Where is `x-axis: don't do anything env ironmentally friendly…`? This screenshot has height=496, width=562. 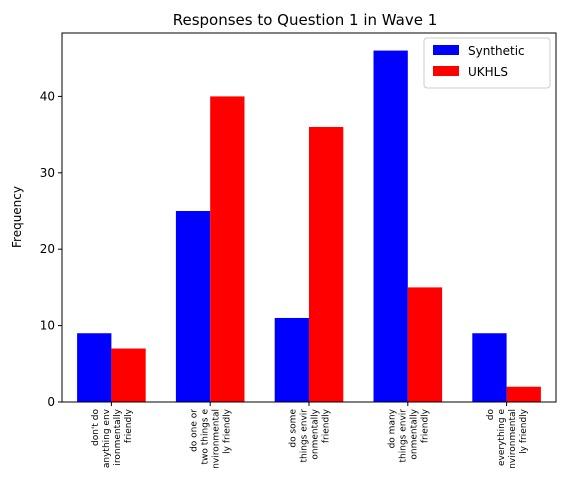 x-axis: don't do anything env ironmentally friendly… is located at coordinates (310, 435).